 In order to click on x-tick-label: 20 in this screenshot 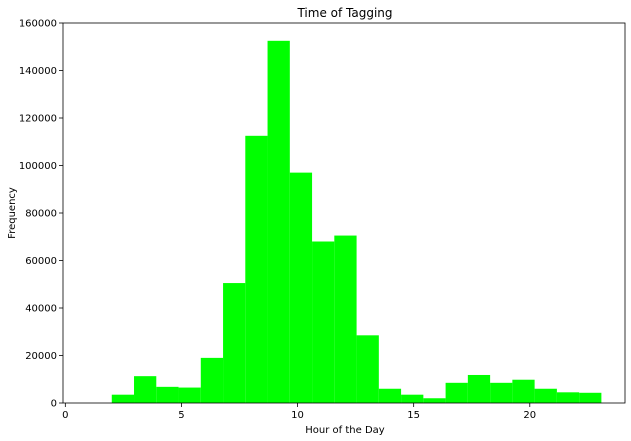, I will do `click(529, 415)`.